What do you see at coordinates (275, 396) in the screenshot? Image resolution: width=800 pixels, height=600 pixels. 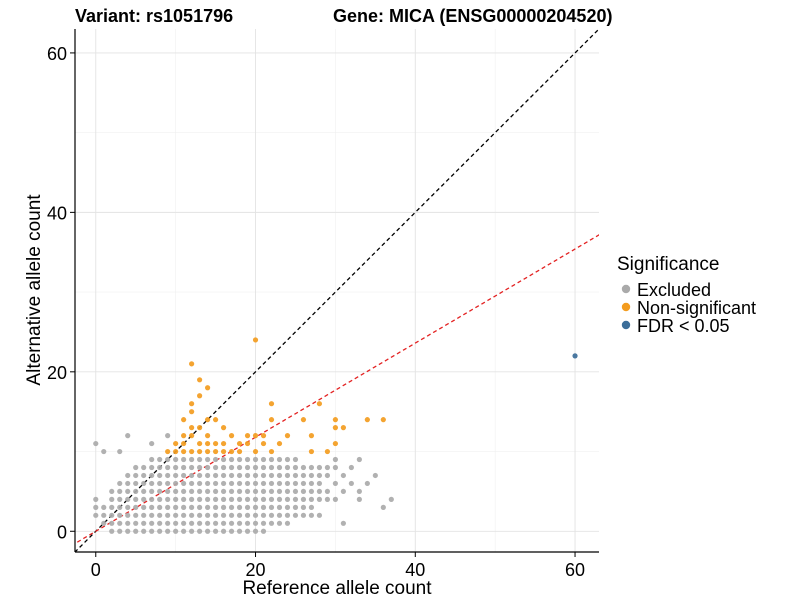 I see `series-non-significant` at bounding box center [275, 396].